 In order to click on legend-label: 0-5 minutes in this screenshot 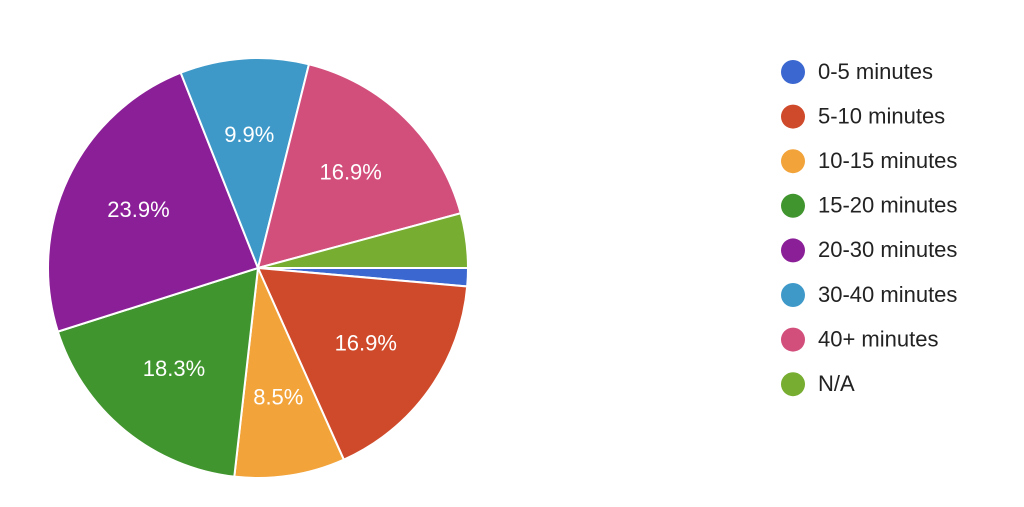, I will do `click(875, 71)`.